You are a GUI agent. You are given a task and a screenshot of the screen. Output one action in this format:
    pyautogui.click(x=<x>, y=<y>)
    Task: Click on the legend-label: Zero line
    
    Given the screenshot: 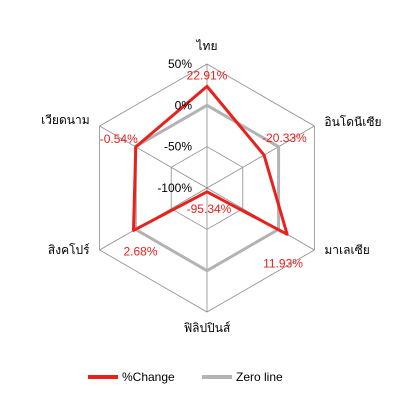 What is the action you would take?
    pyautogui.click(x=259, y=377)
    